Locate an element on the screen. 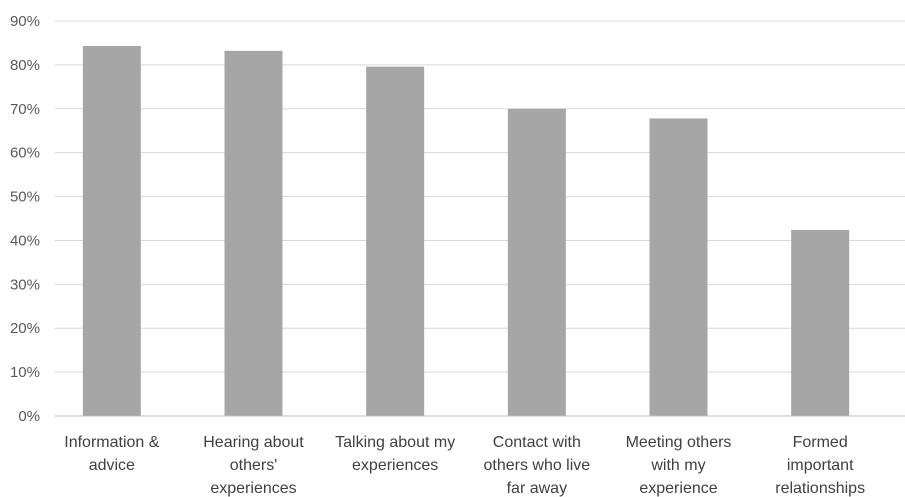 The width and height of the screenshot is (905, 497). y-tick-label: 0% is located at coordinates (29, 416).